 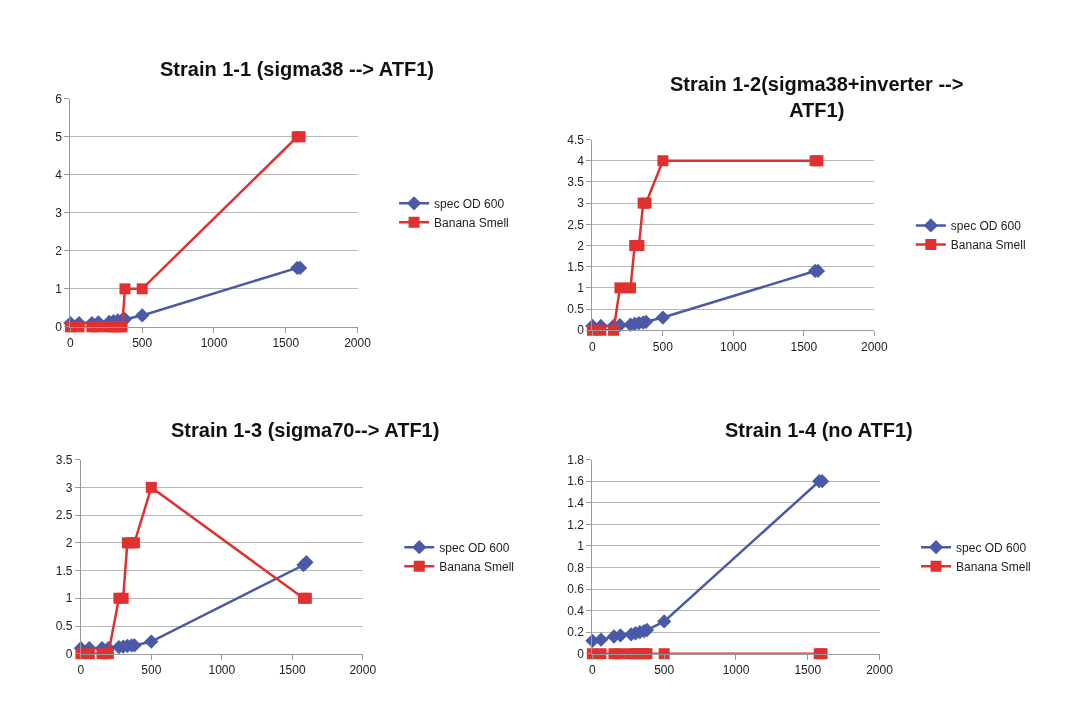 What do you see at coordinates (819, 430) in the screenshot?
I see `chart-title: Strain 1-4 (no ATF1)` at bounding box center [819, 430].